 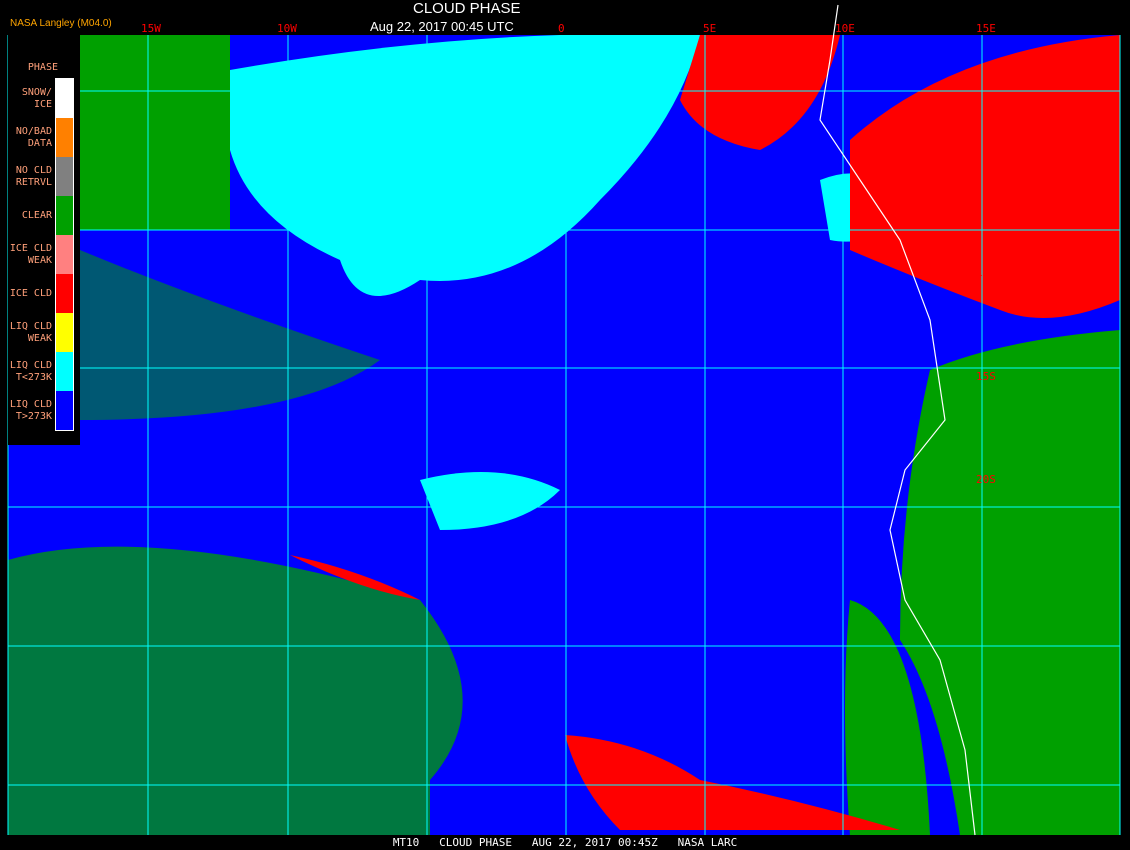 What do you see at coordinates (30, 410) in the screenshot?
I see `legend-label: LIQ CLD T>273K` at bounding box center [30, 410].